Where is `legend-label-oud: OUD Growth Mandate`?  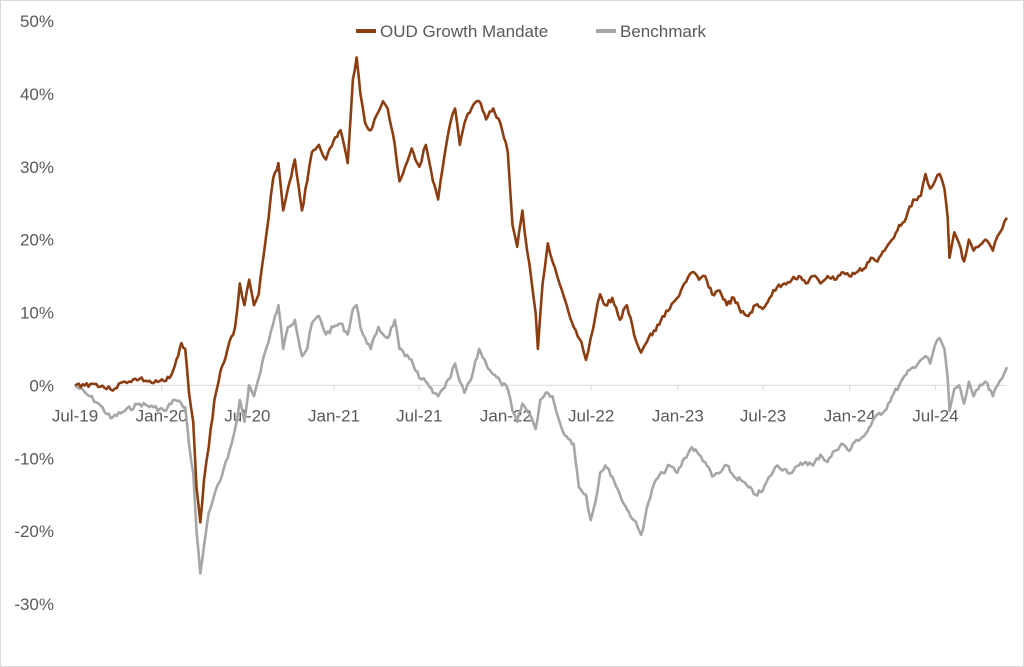 legend-label-oud: OUD Growth Mandate is located at coordinates (464, 31).